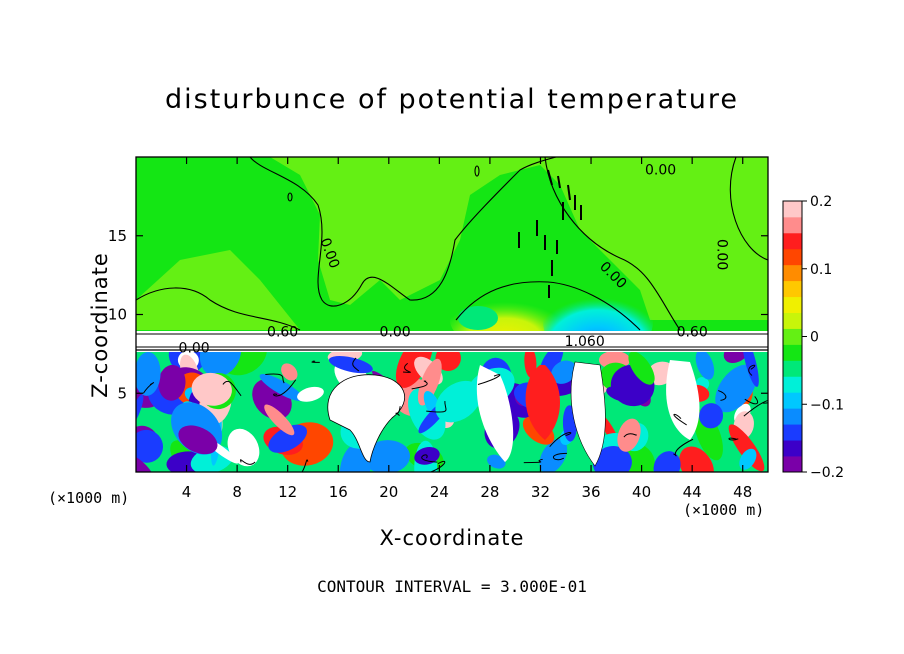 This screenshot has width=904, height=654. I want to click on y-tick-label: 10, so click(117, 315).